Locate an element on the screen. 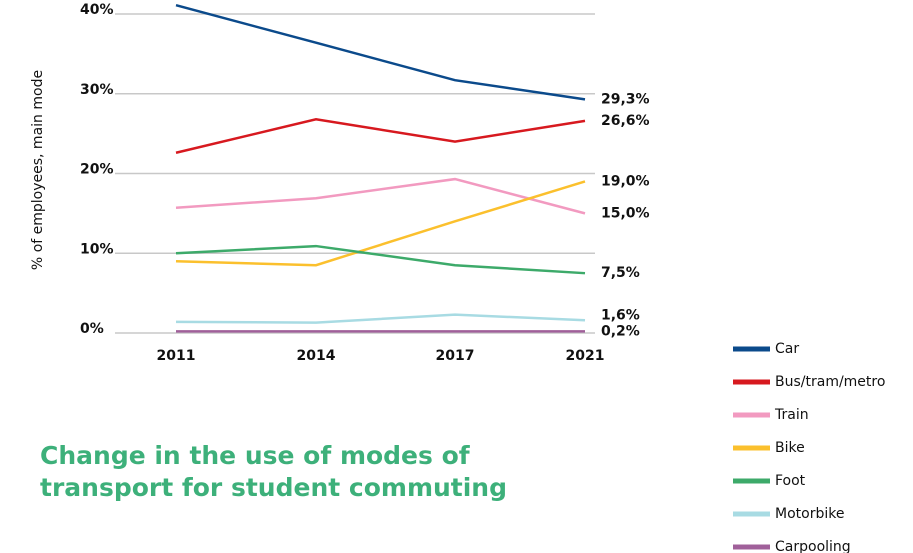 This screenshot has height=553, width=913. value-label: 7,5% is located at coordinates (620, 273).